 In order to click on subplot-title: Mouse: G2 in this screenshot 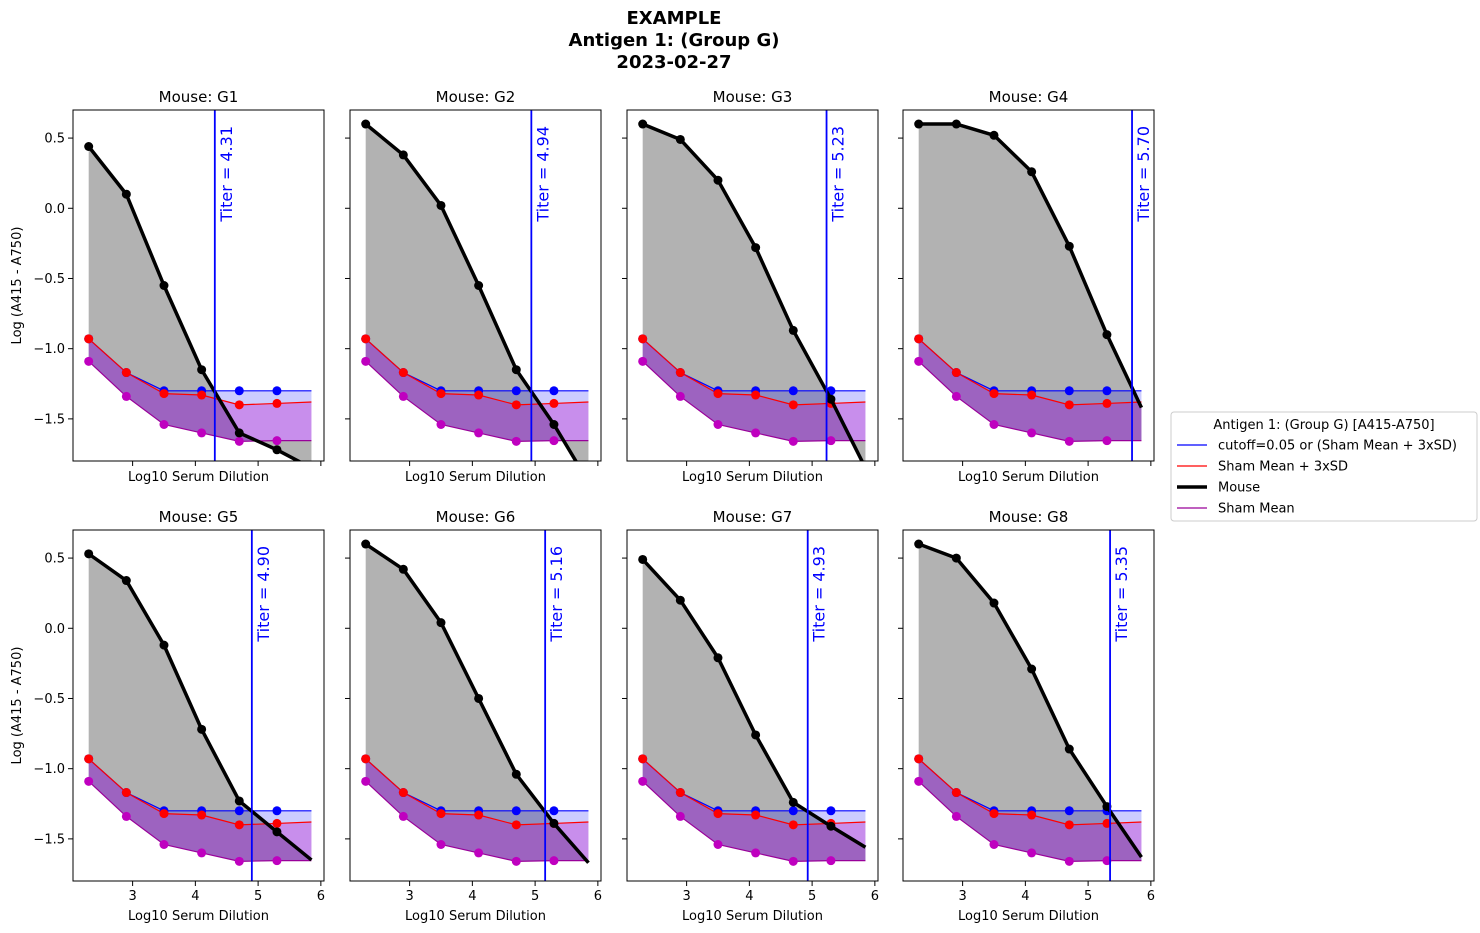, I will do `click(476, 97)`.